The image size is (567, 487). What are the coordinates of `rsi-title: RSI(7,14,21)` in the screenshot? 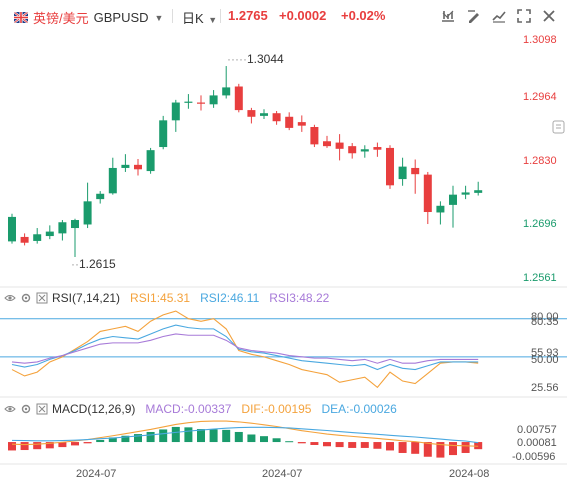 It's located at (86, 298).